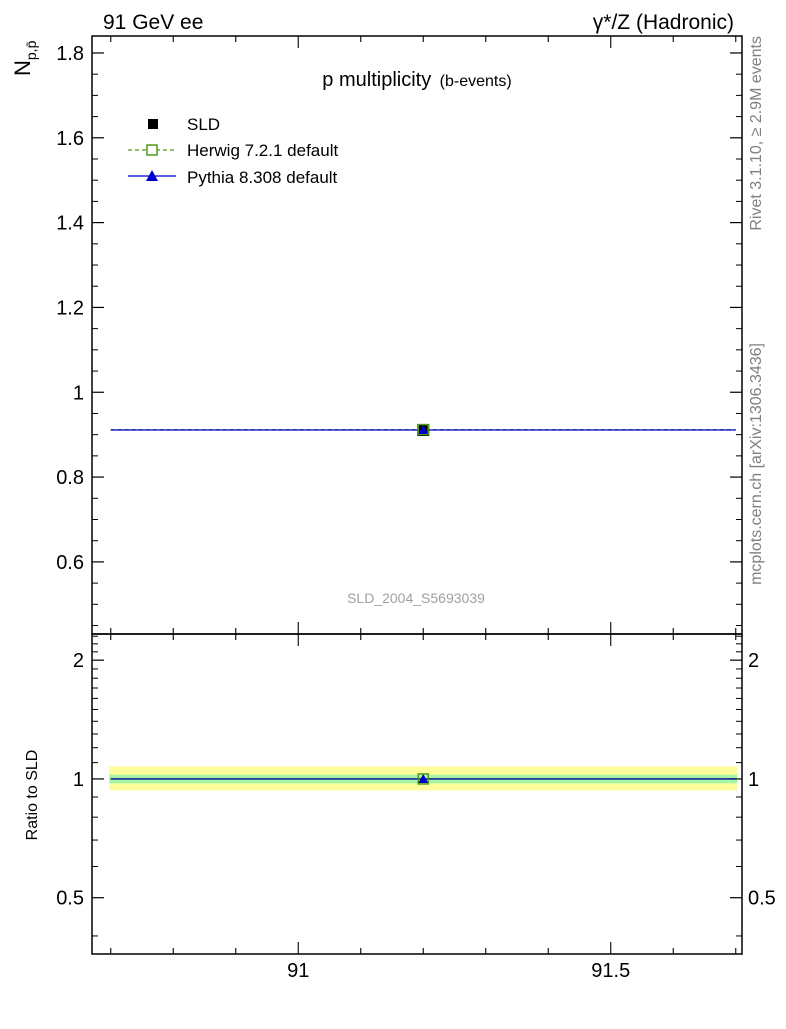 This screenshot has height=1029, width=786. What do you see at coordinates (610, 971) in the screenshot?
I see `ratio-xtick-label: 91.5` at bounding box center [610, 971].